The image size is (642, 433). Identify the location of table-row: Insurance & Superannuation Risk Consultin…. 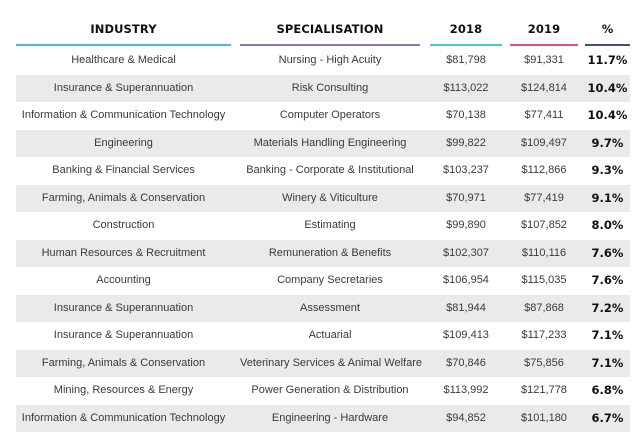
(321, 88).